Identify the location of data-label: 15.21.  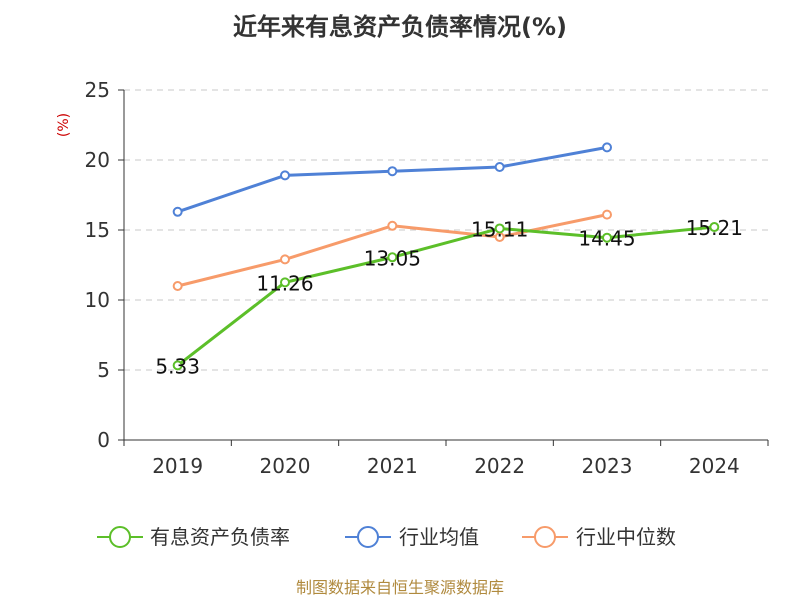
(714, 228).